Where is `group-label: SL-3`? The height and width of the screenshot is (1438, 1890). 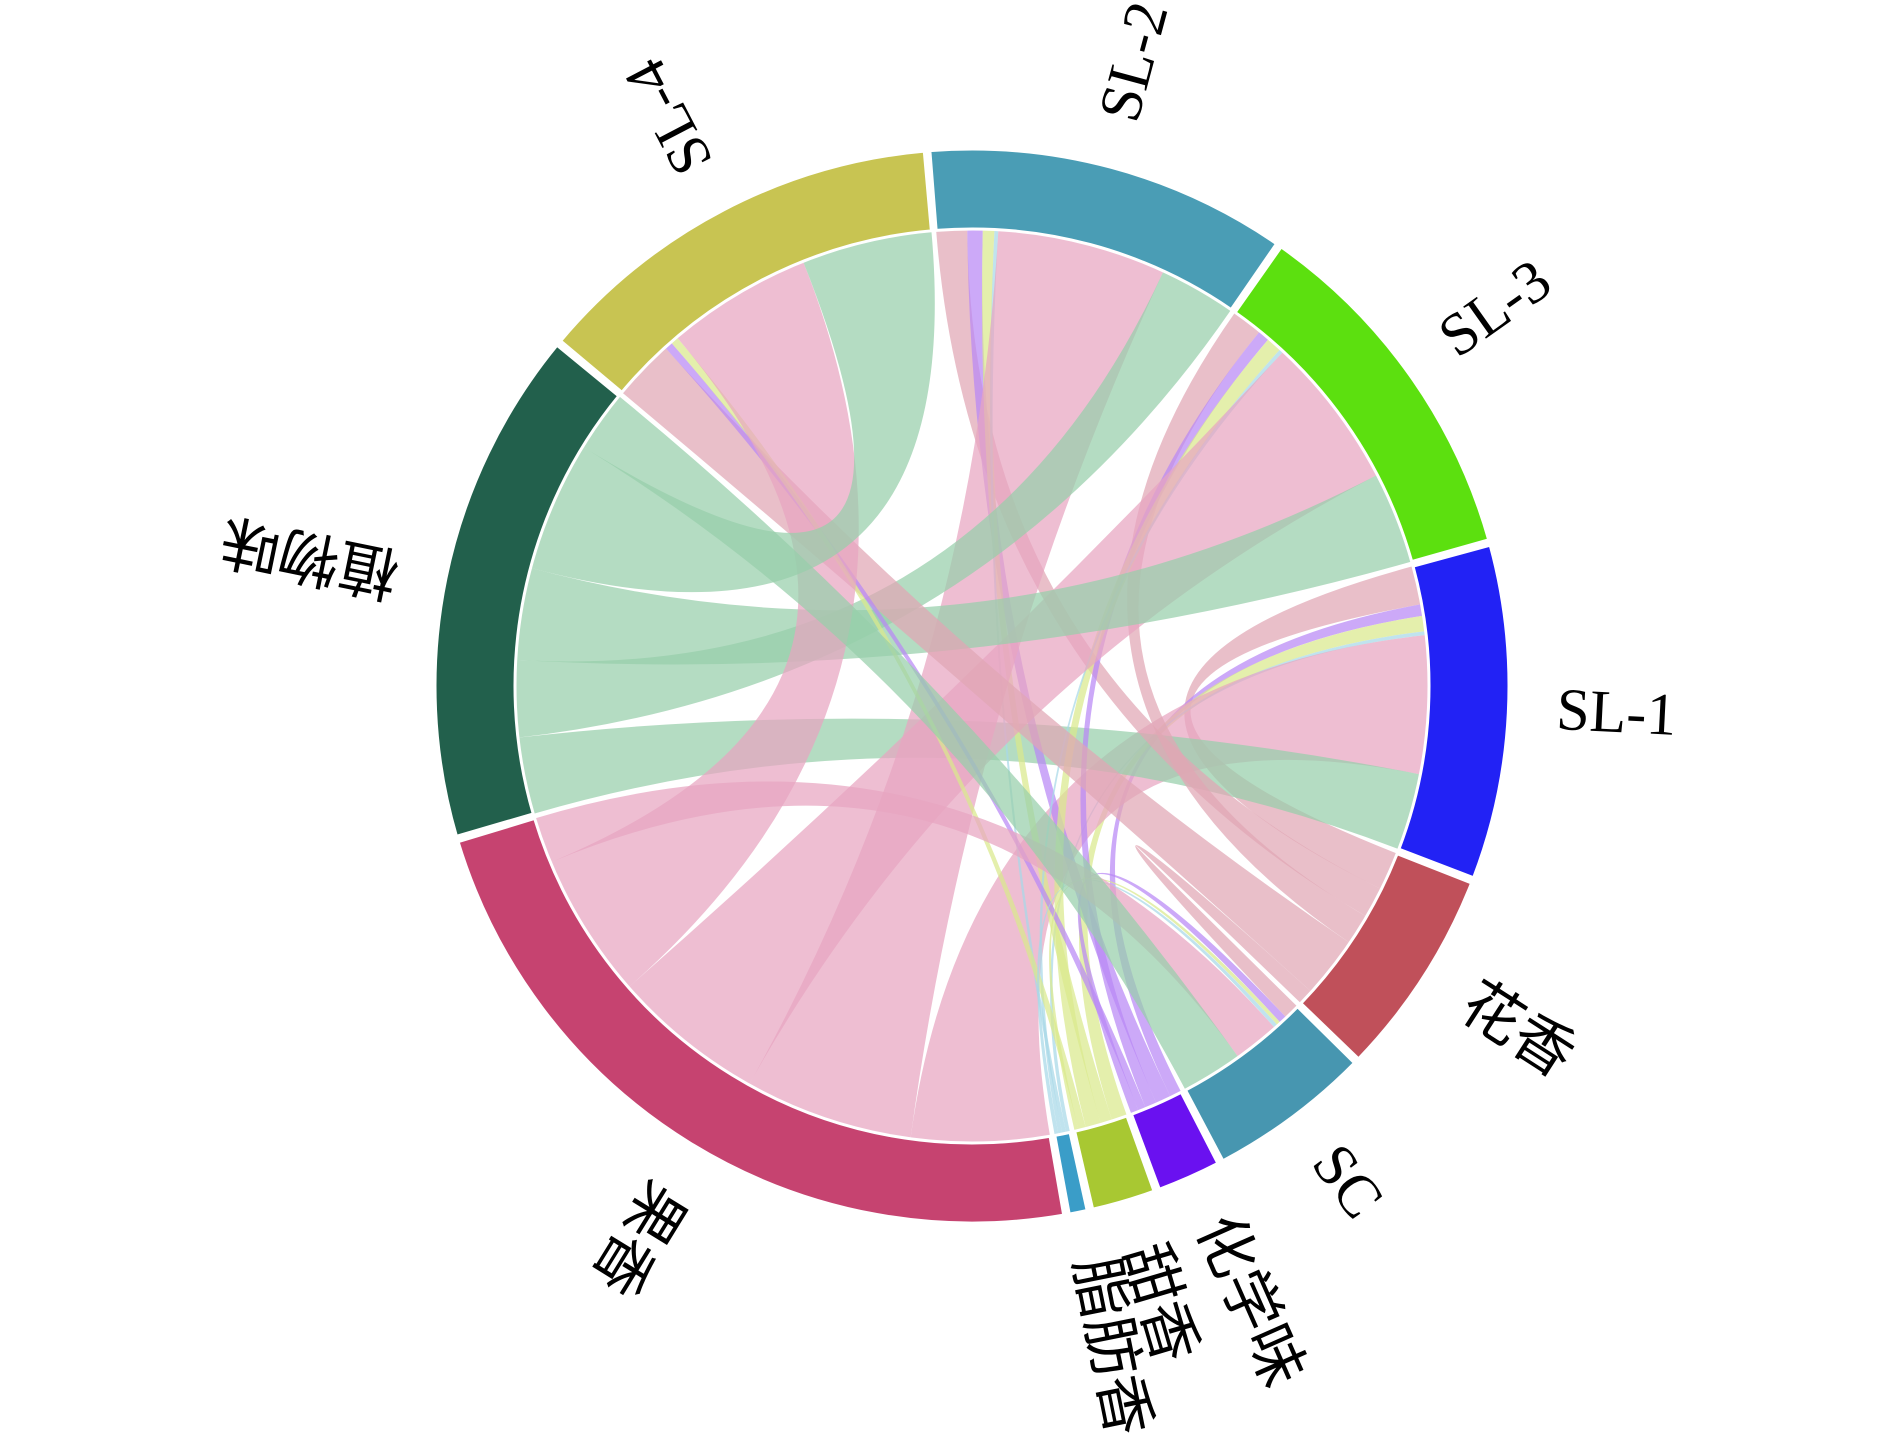 group-label: SL-3 is located at coordinates (1495, 307).